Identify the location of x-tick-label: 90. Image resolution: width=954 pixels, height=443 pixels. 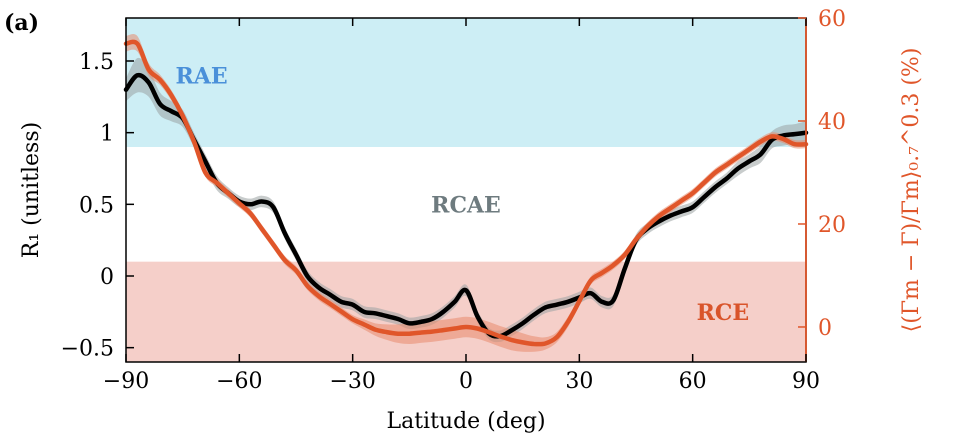
(806, 381).